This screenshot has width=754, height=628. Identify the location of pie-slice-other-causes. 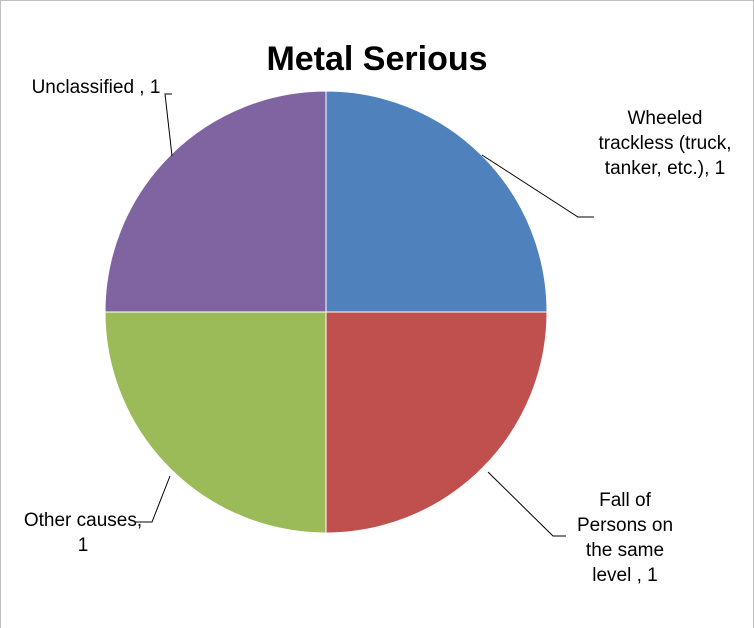
(215, 422).